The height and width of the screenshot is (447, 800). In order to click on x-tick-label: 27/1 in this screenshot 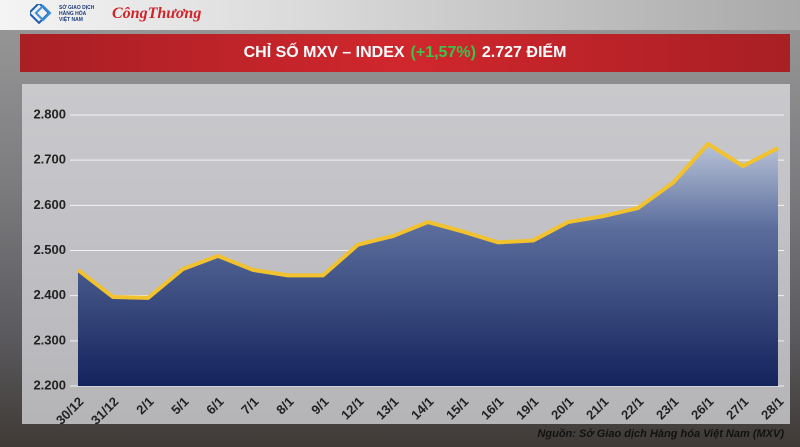, I will do `click(737, 408)`.